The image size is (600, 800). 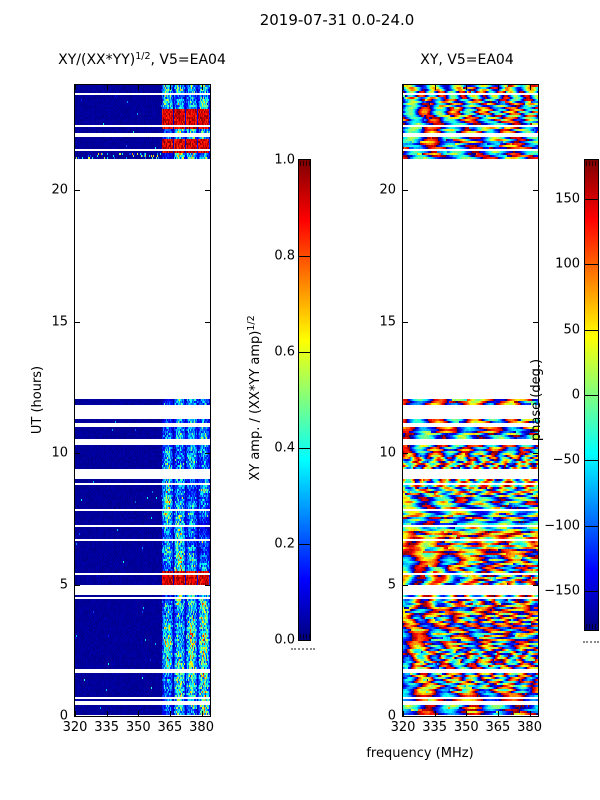 I want to click on right-plot-ytick-5: 5, so click(x=391, y=585).